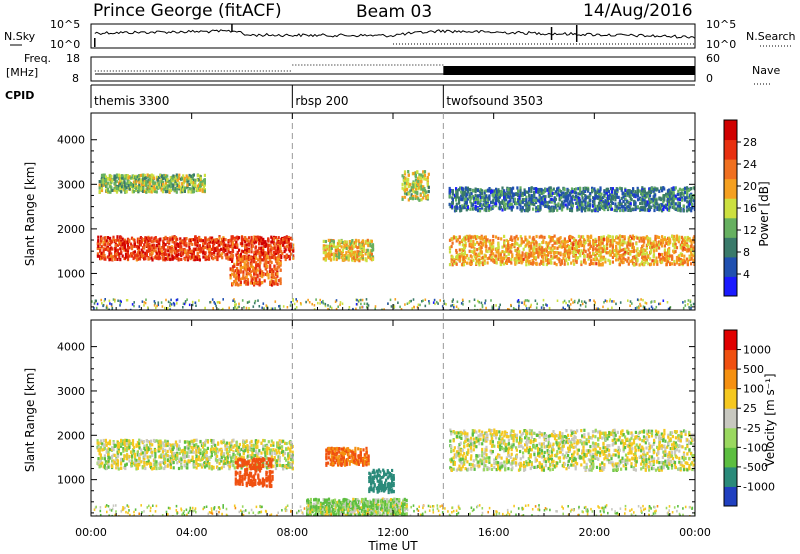  I want to click on freq-unit: [MHz], so click(22, 72).